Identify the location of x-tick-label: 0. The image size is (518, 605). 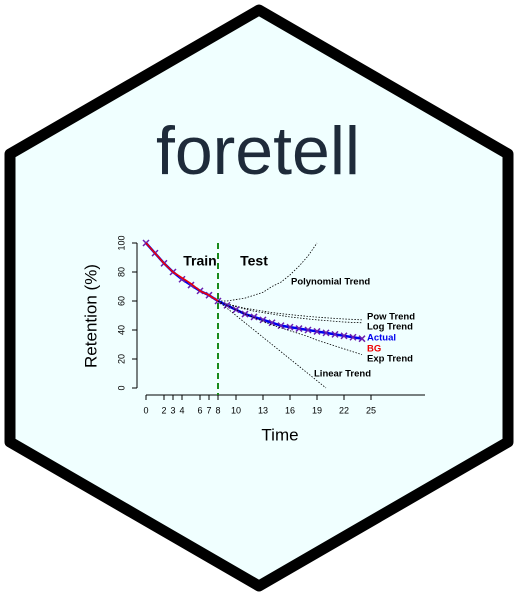
(145, 410).